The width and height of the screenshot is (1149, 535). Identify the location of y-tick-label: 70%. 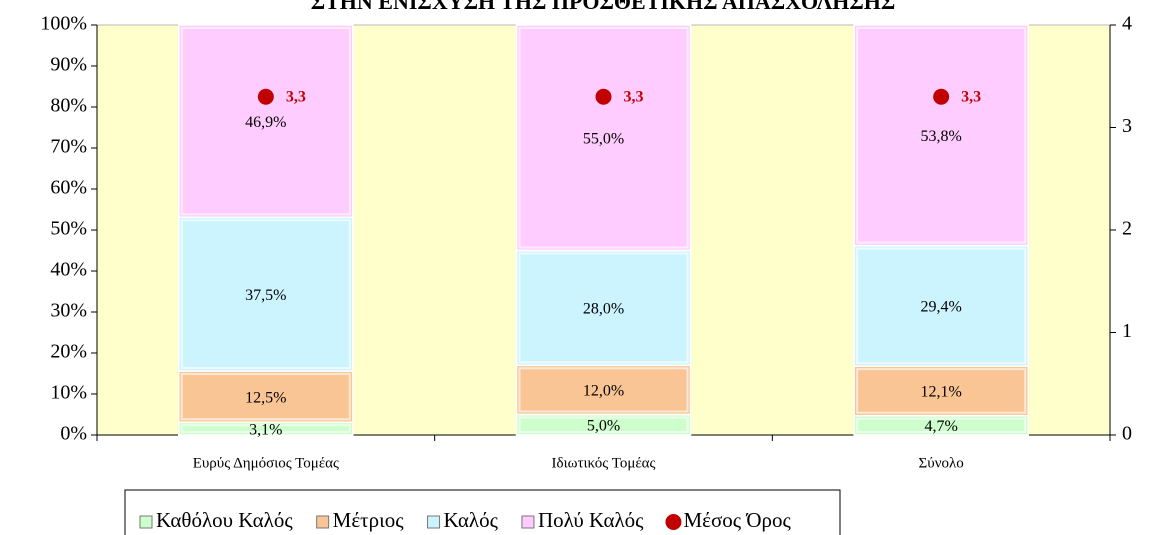
(68, 147).